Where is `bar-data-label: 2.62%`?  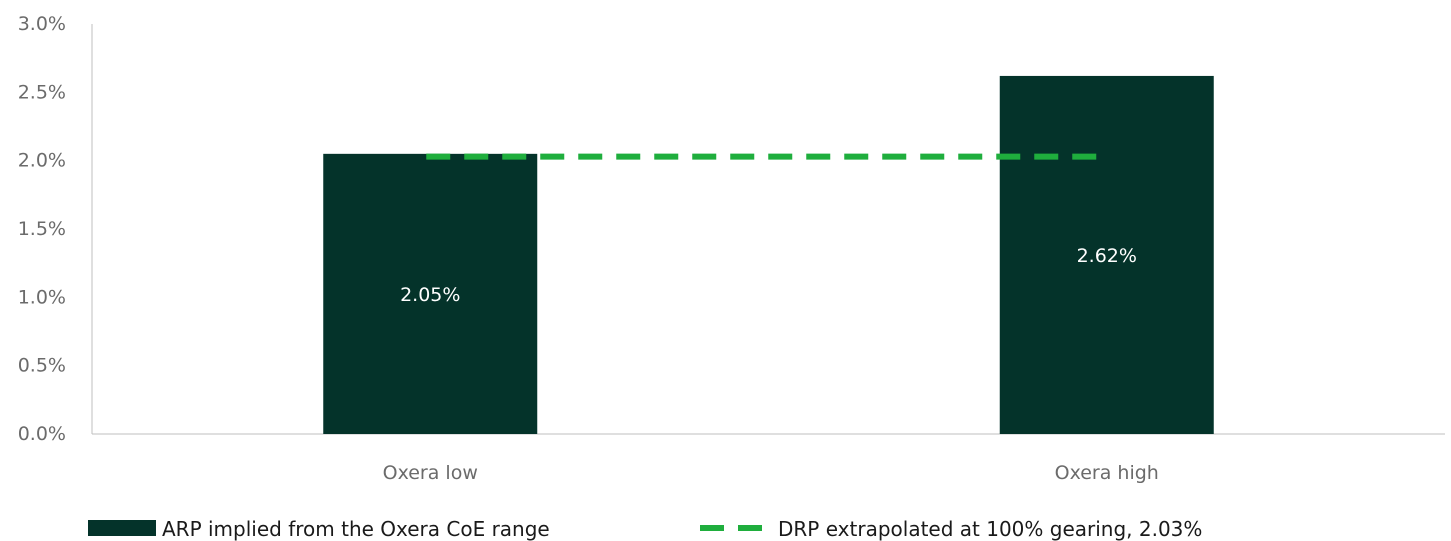 bar-data-label: 2.62% is located at coordinates (1107, 256).